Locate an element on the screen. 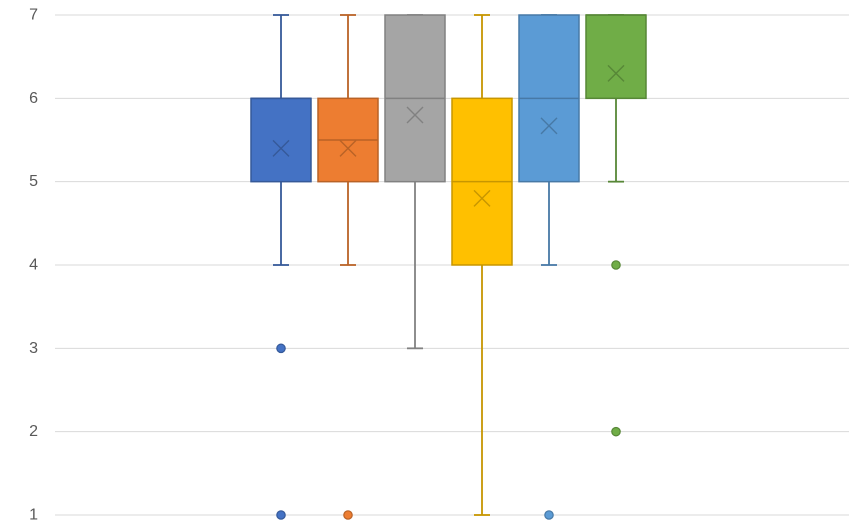 This screenshot has height=527, width=851. y-tick-label-2: 2 is located at coordinates (33, 431).